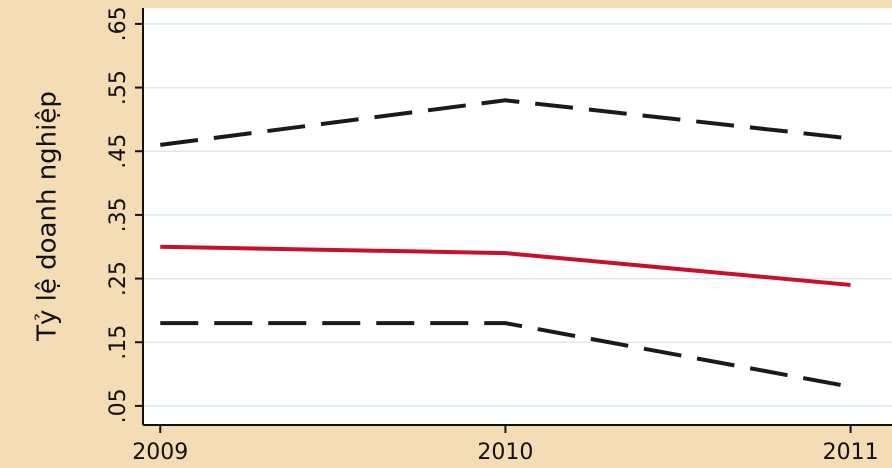  What do you see at coordinates (118, 151) in the screenshot?
I see `y-tick-label: .45` at bounding box center [118, 151].